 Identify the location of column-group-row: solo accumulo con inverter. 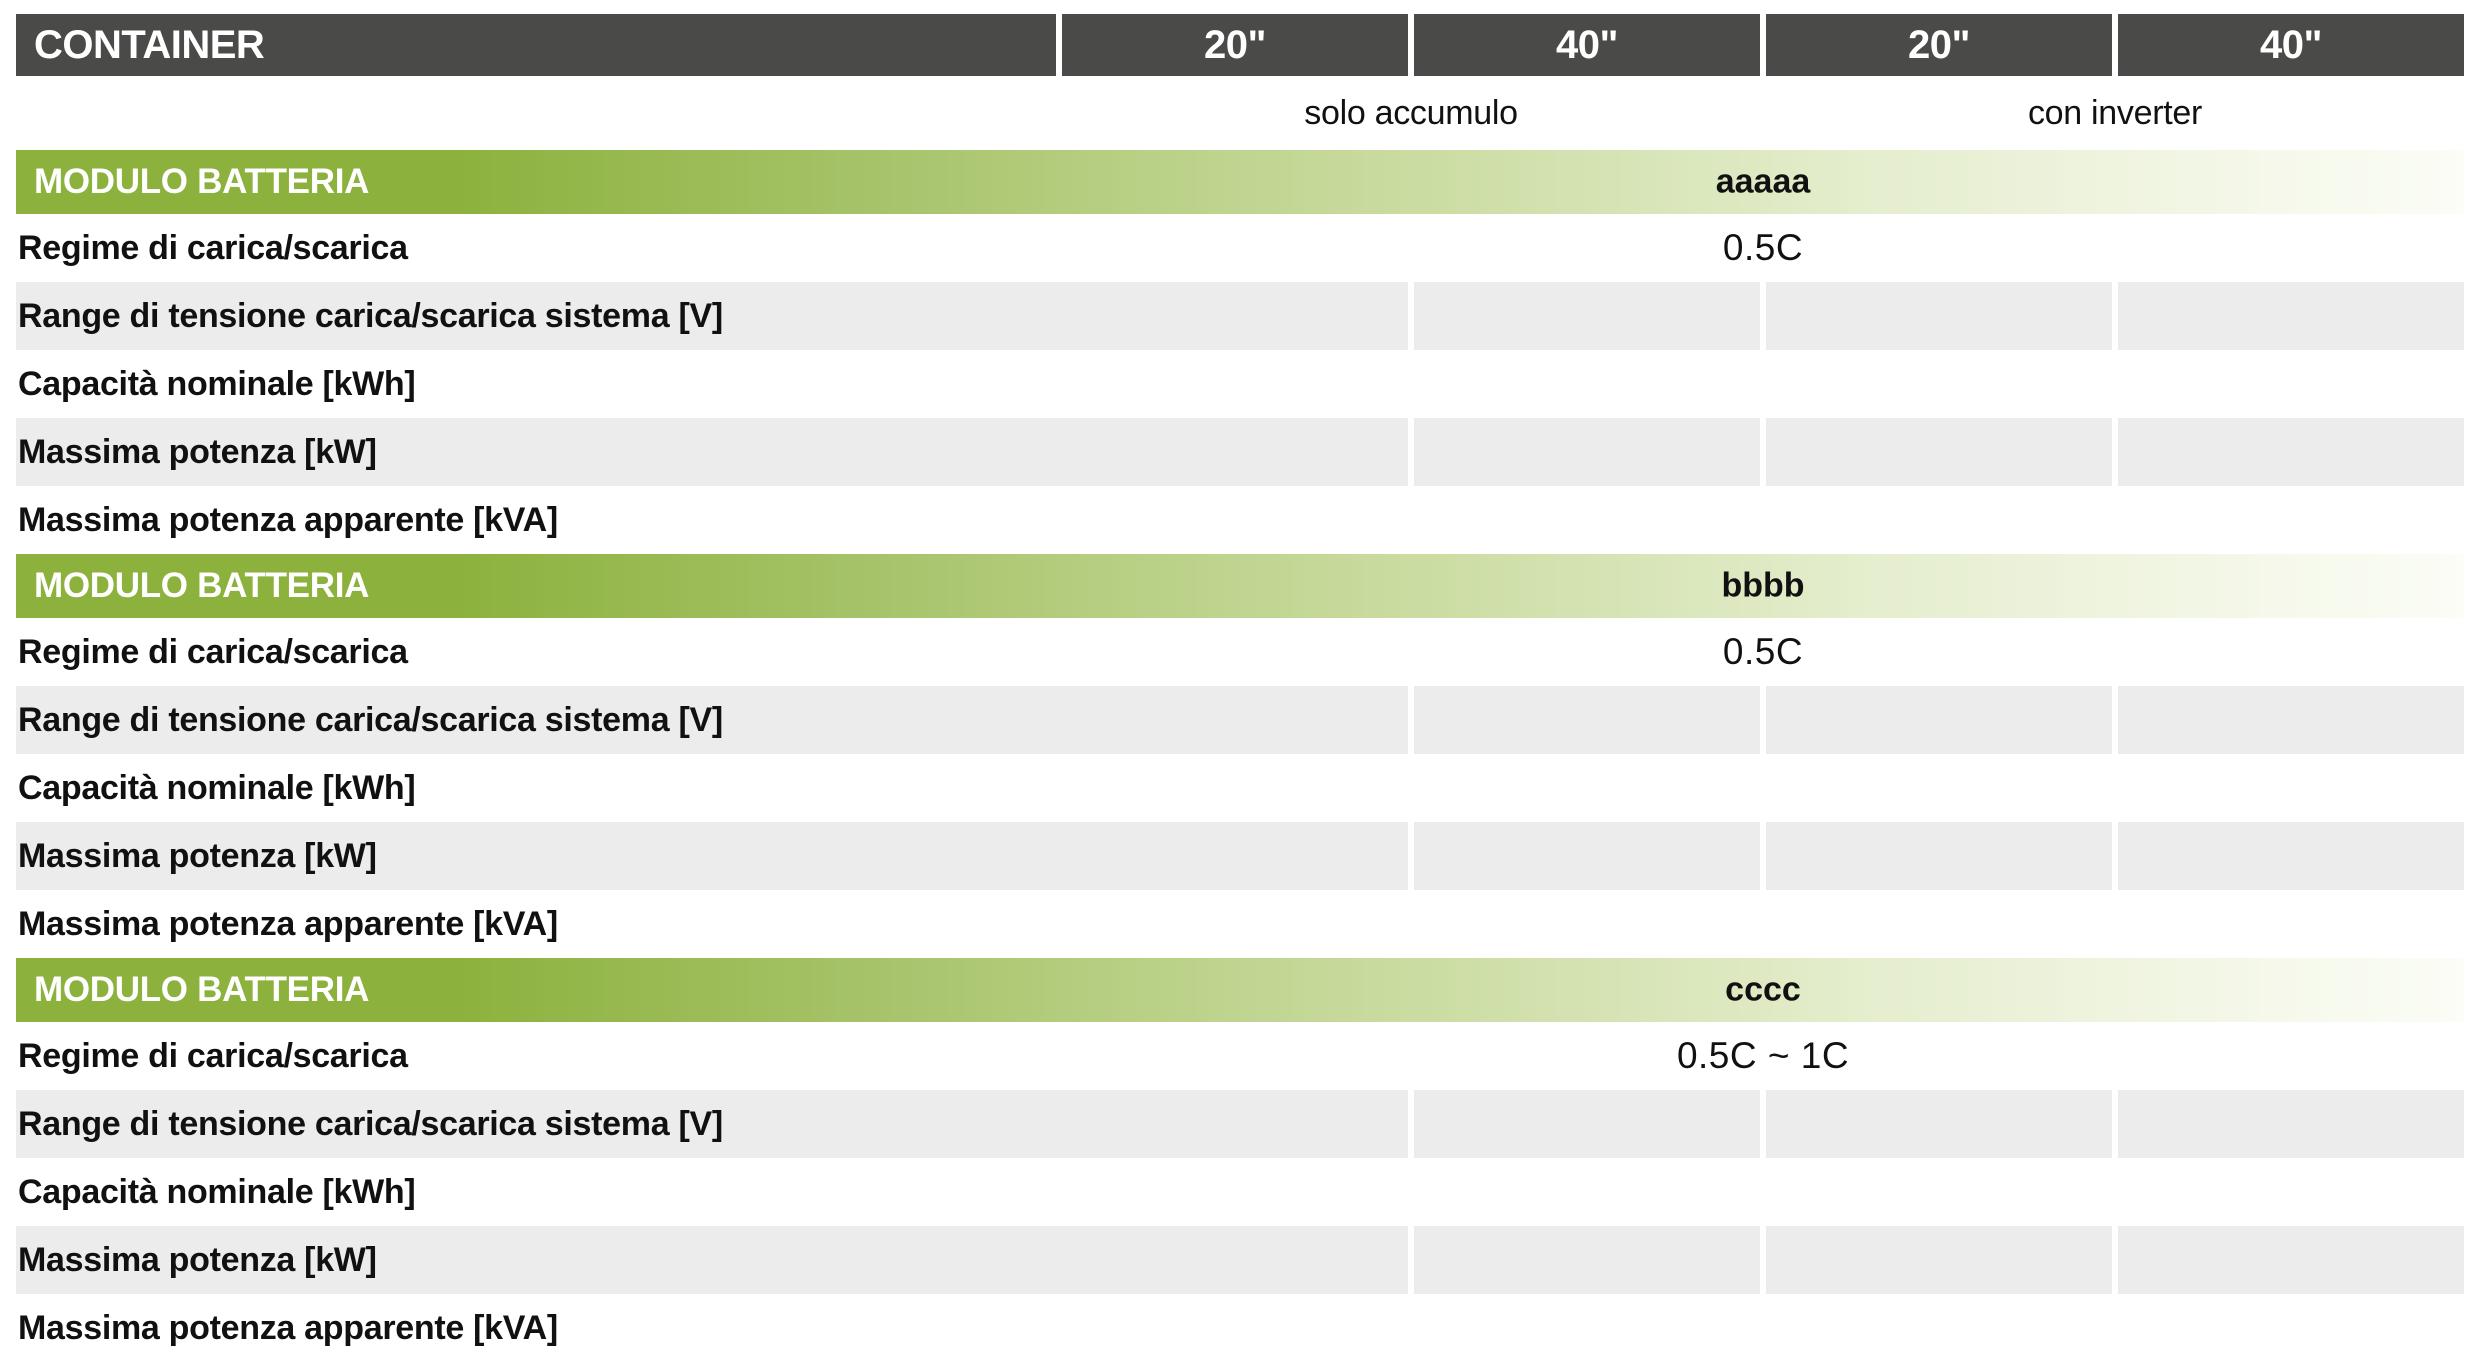
(1240, 113).